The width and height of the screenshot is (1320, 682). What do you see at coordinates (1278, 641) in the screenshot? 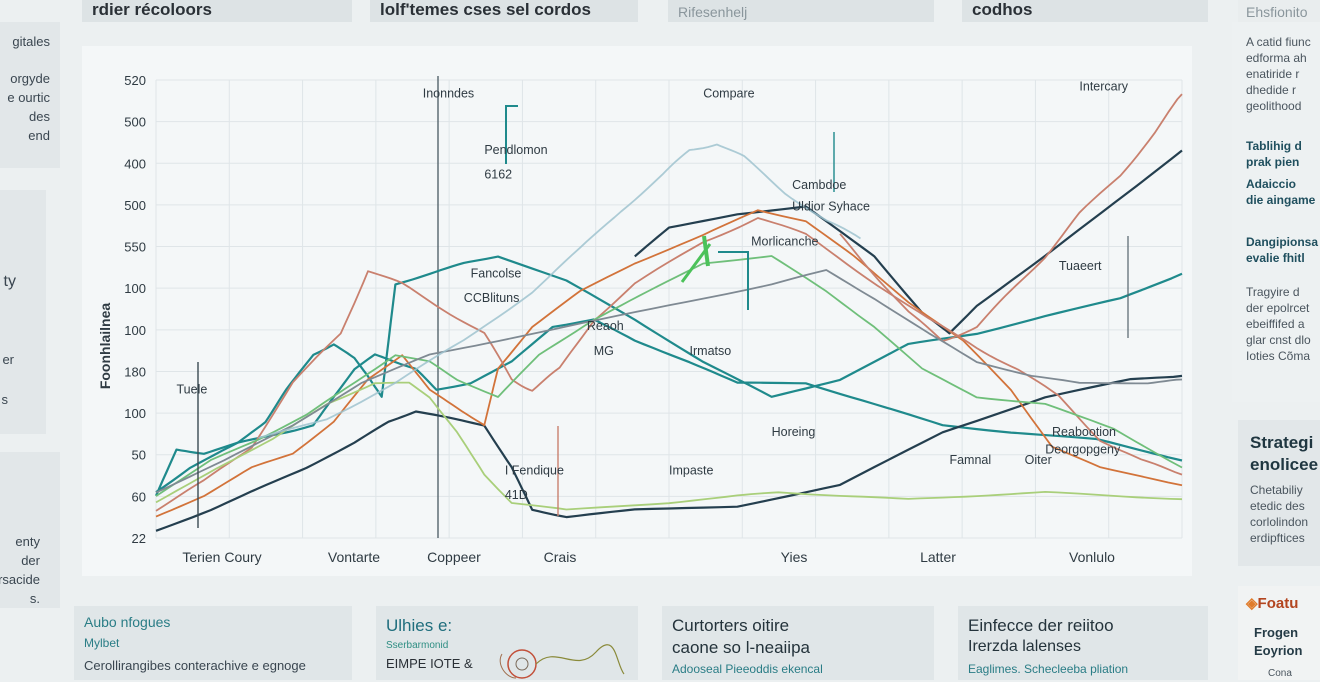
I see `feature-lines: Frogen Eoyrion` at bounding box center [1278, 641].